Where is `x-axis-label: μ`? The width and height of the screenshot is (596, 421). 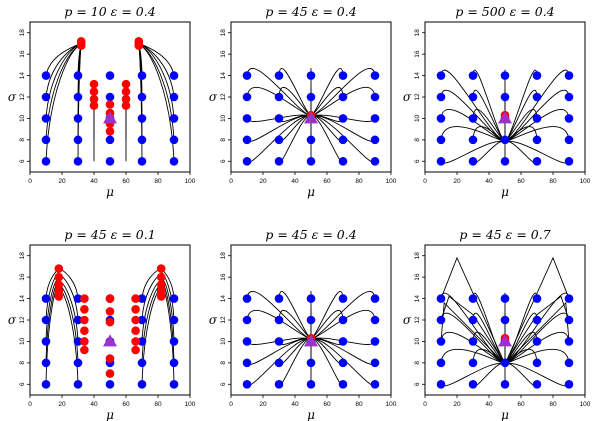 x-axis-label: μ is located at coordinates (311, 192).